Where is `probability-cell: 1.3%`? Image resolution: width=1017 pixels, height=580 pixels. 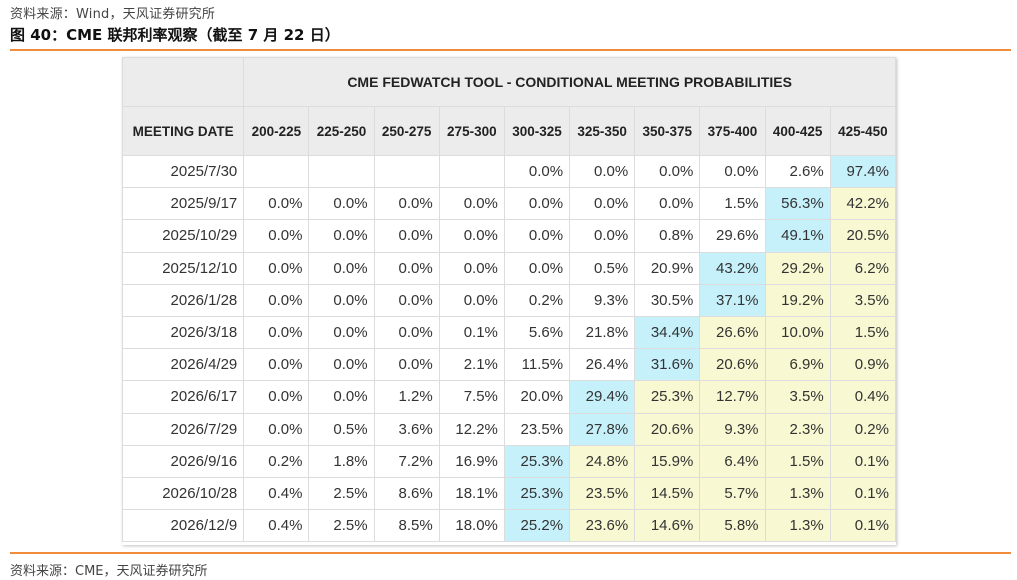
probability-cell: 1.3% is located at coordinates (797, 526).